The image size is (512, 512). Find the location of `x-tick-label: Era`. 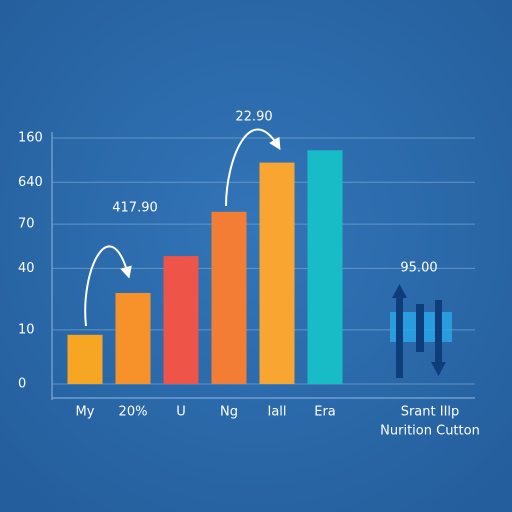

x-tick-label: Era is located at coordinates (325, 412).